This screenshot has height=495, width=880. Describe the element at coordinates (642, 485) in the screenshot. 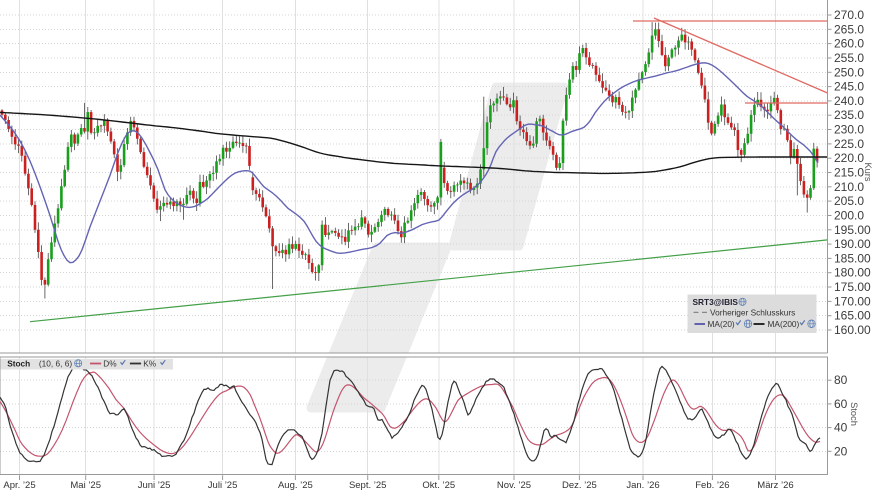

I see `svg-text: Jan. ’26` at that location.